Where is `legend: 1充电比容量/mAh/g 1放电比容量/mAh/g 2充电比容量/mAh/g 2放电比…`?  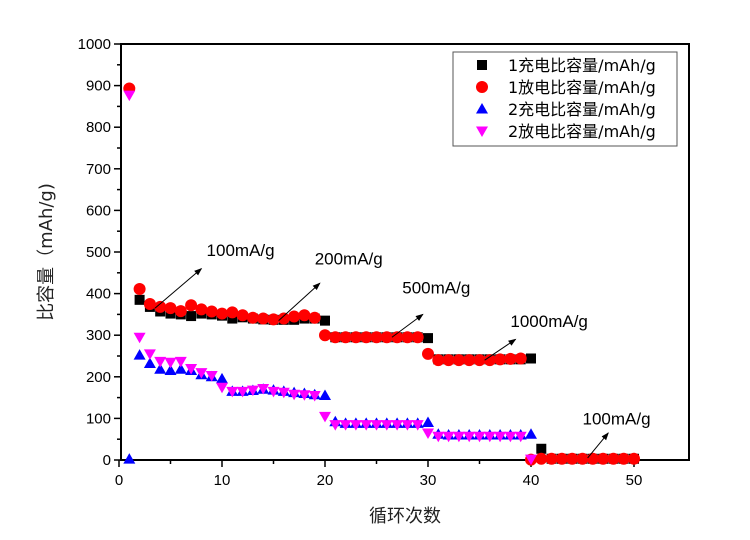
legend: 1充电比容量/mAh/g 1放电比容量/mAh/g 2充电比容量/mAh/g 2放电比… is located at coordinates (565, 99).